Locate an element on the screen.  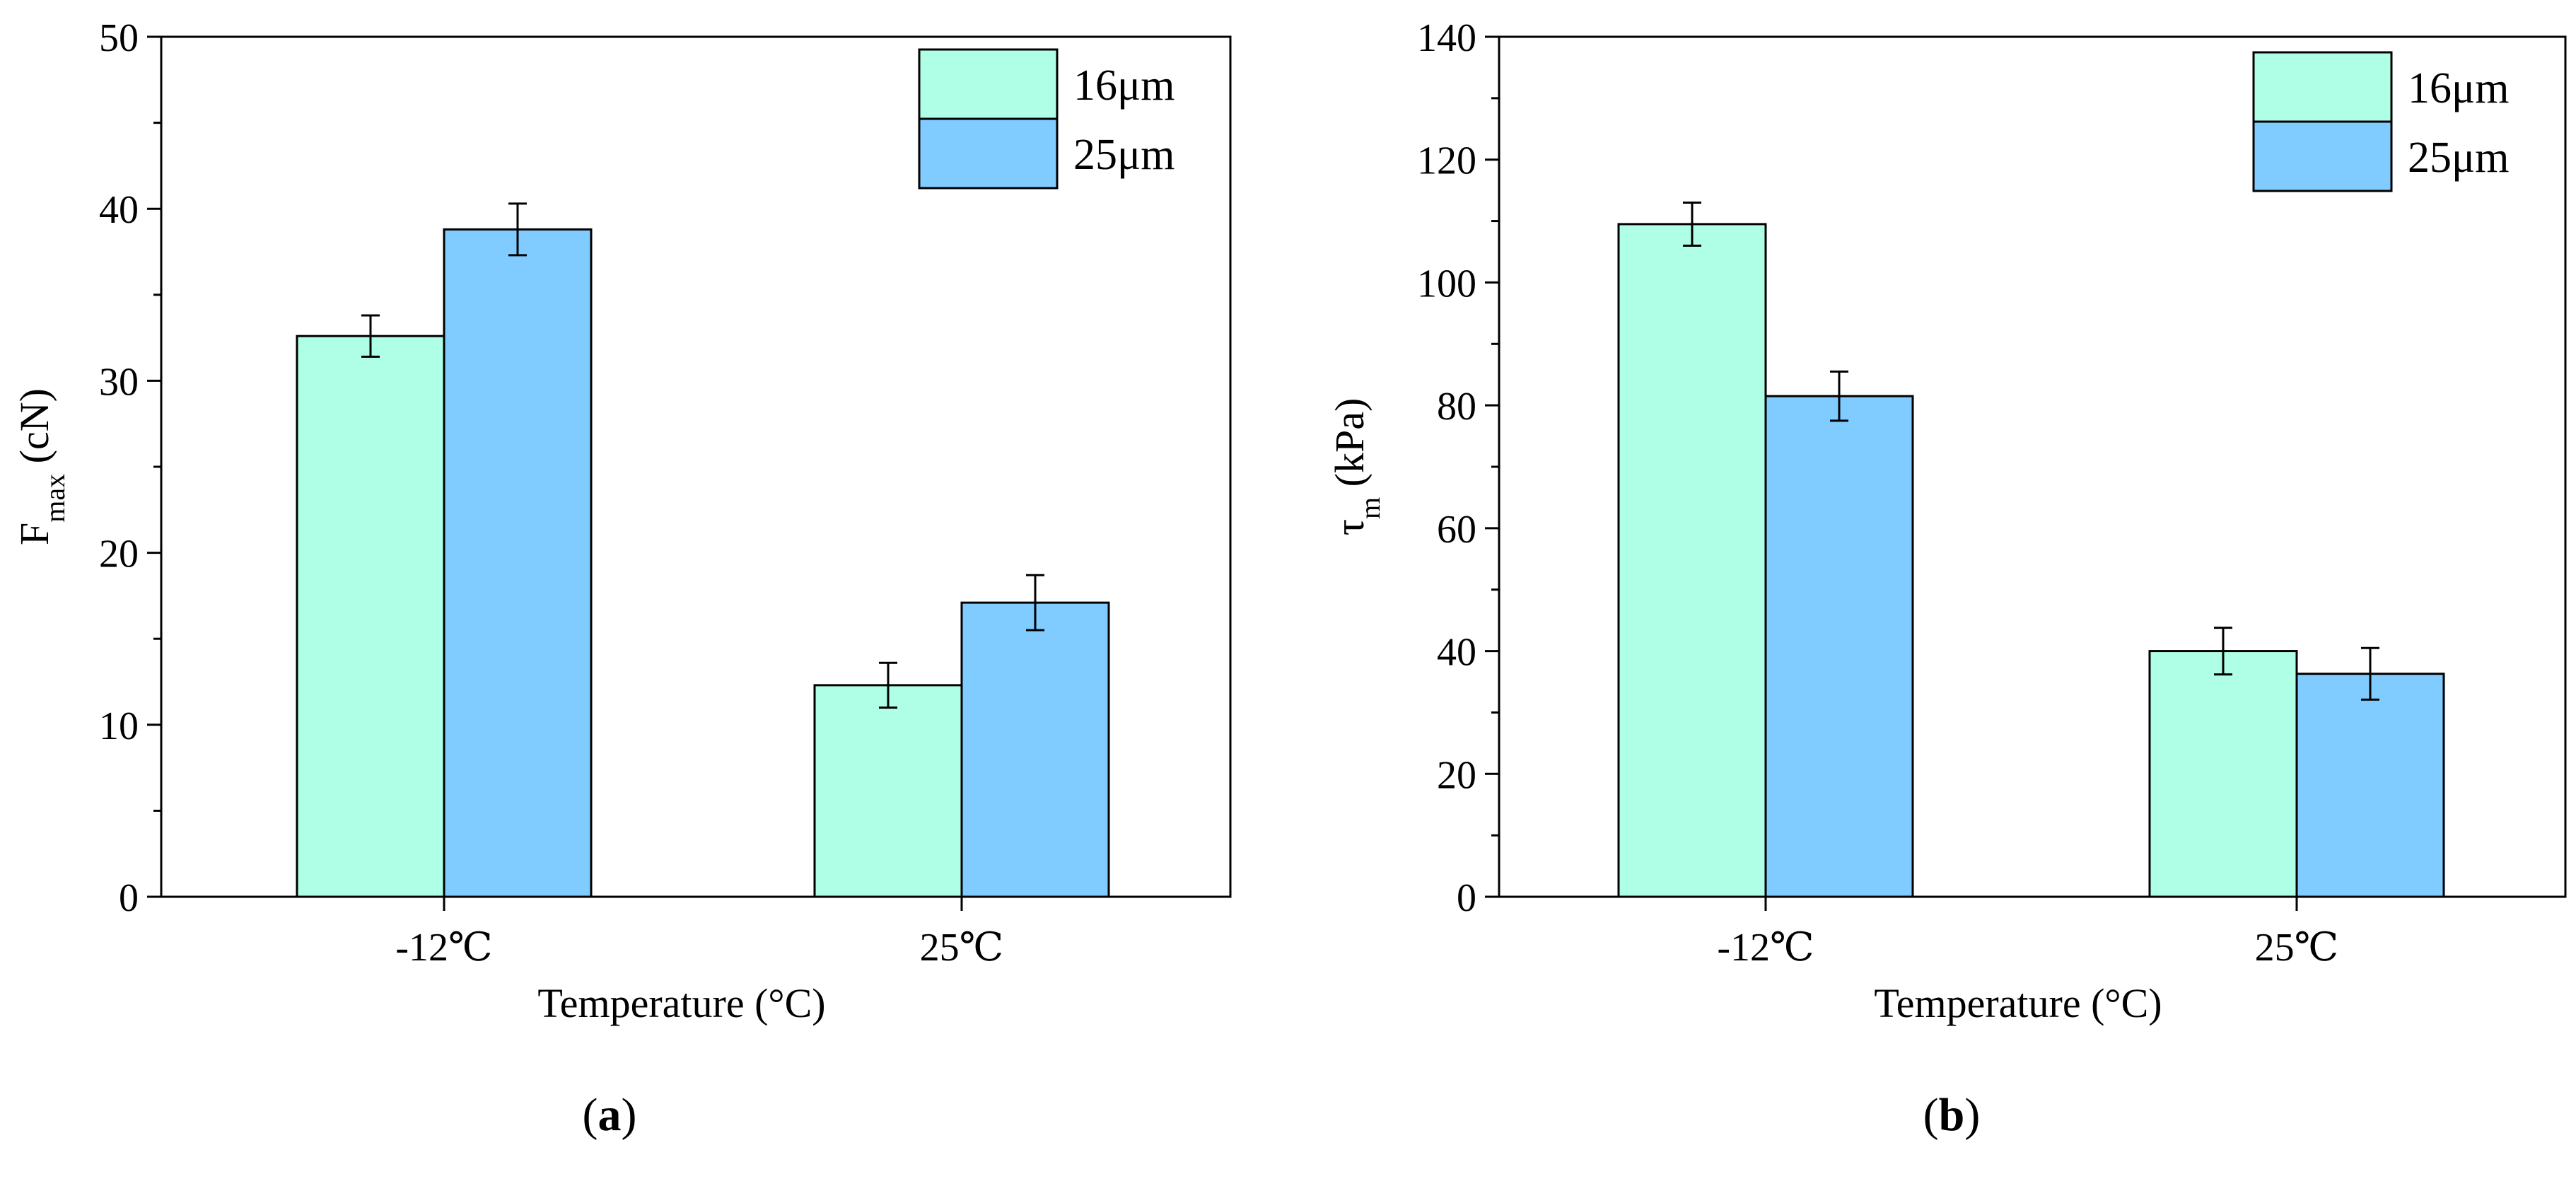
y-tick-label: 50 is located at coordinates (119, 38).